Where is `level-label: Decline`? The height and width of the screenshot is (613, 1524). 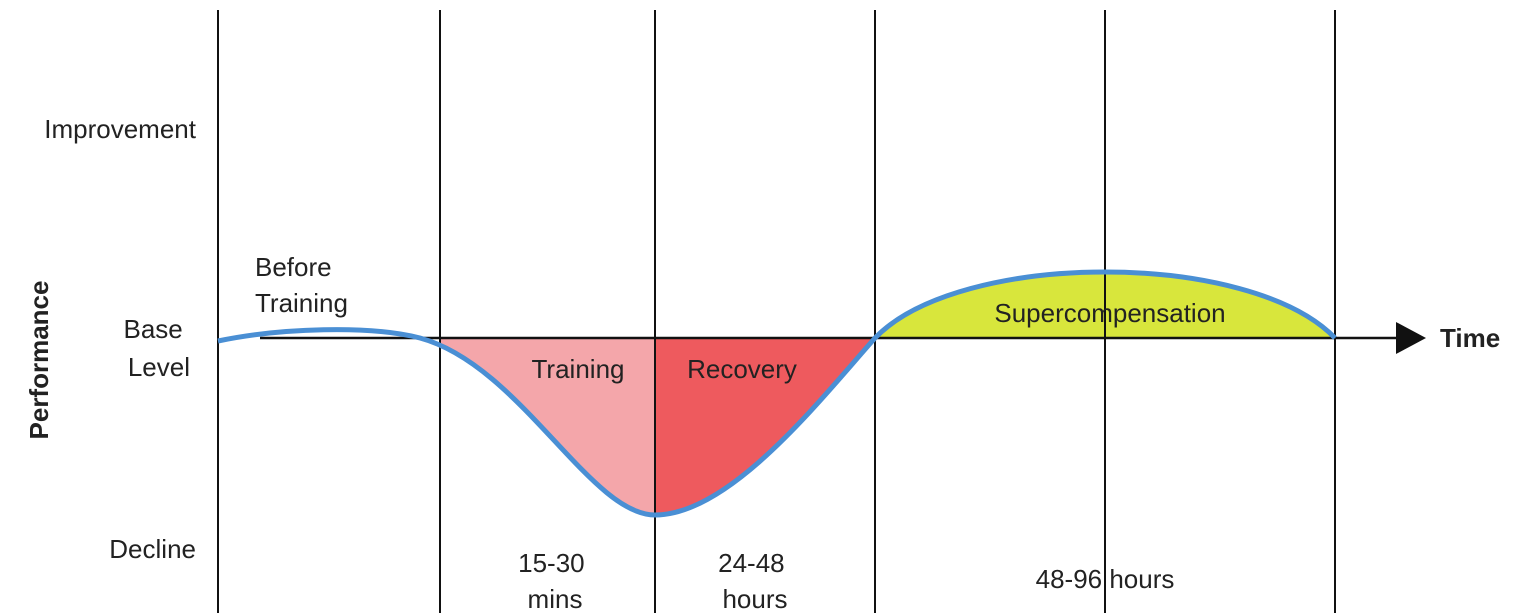
level-label: Decline is located at coordinates (152, 549).